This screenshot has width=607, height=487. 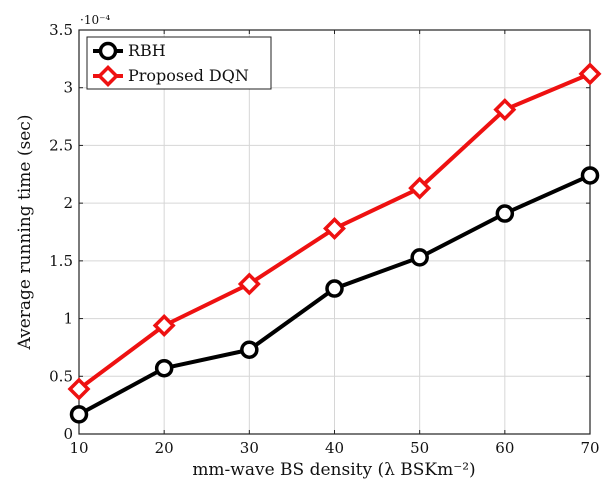 I want to click on legend-circle-marker-icon, so click(x=108, y=51).